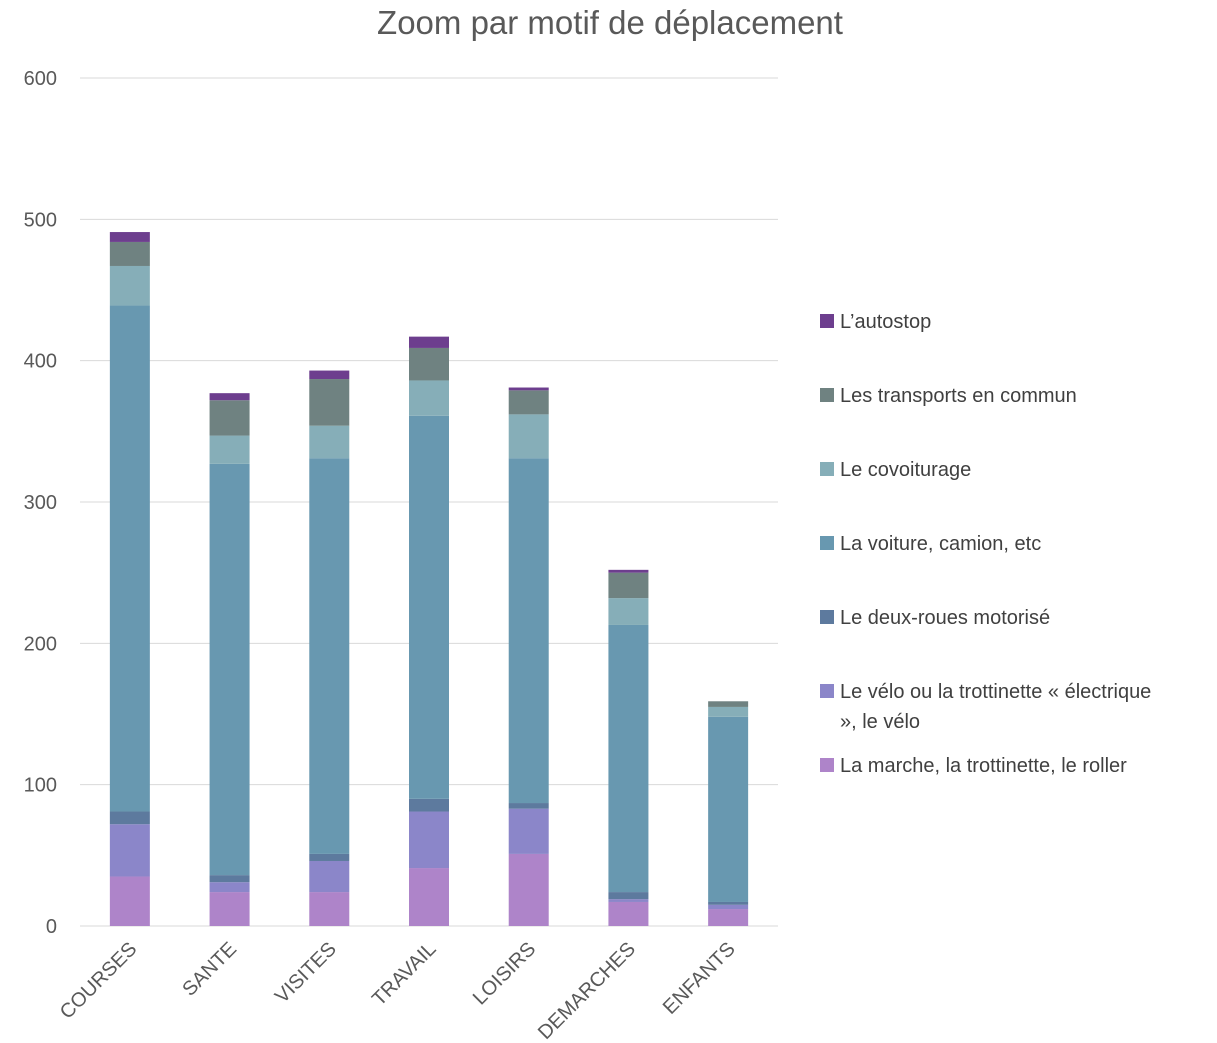 Image resolution: width=1217 pixels, height=1043 pixels. I want to click on legend-label: Le deux-roues motorisé, so click(945, 618).